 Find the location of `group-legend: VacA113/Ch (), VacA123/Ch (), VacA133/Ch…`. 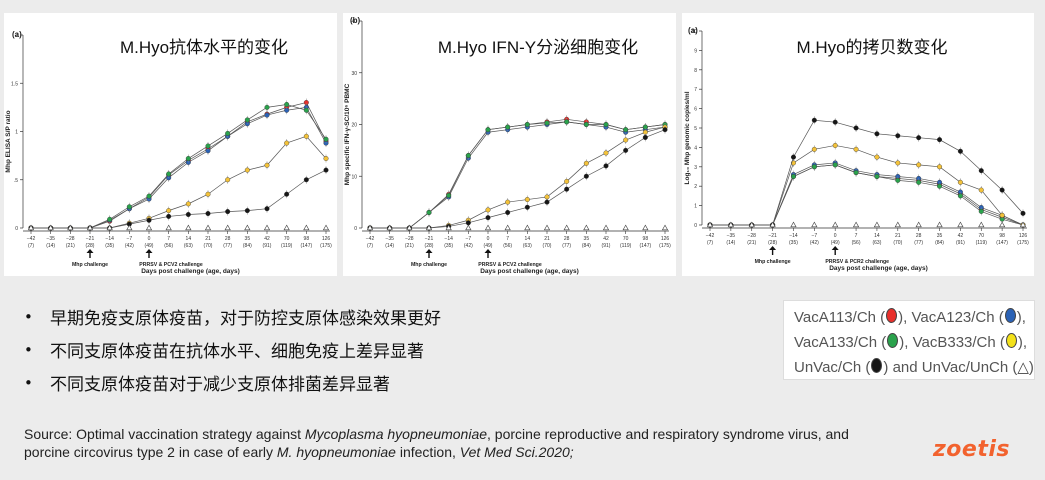

group-legend: VacA113/Ch (), VacA123/Ch (), VacA133/Ch… is located at coordinates (909, 340).